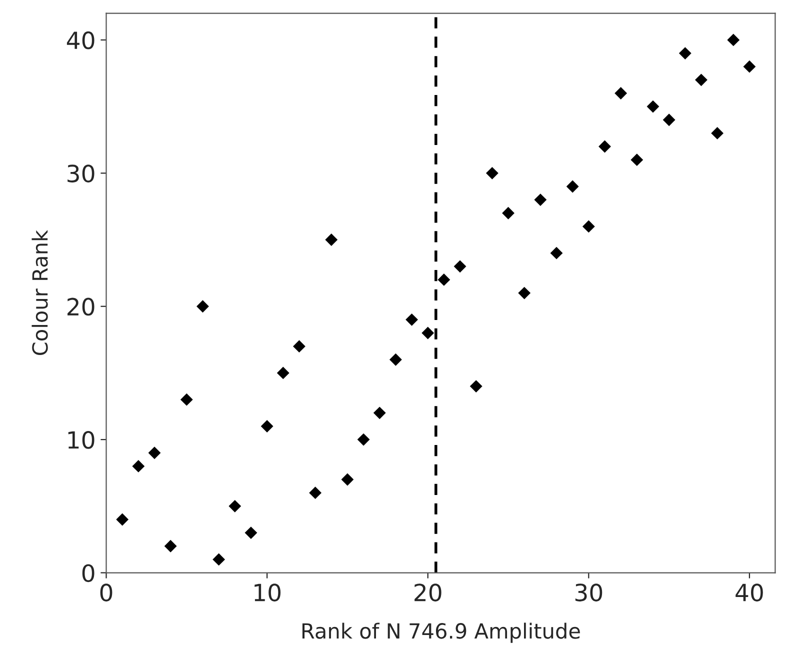  I want to click on x-tick-label: 0, so click(106, 593).